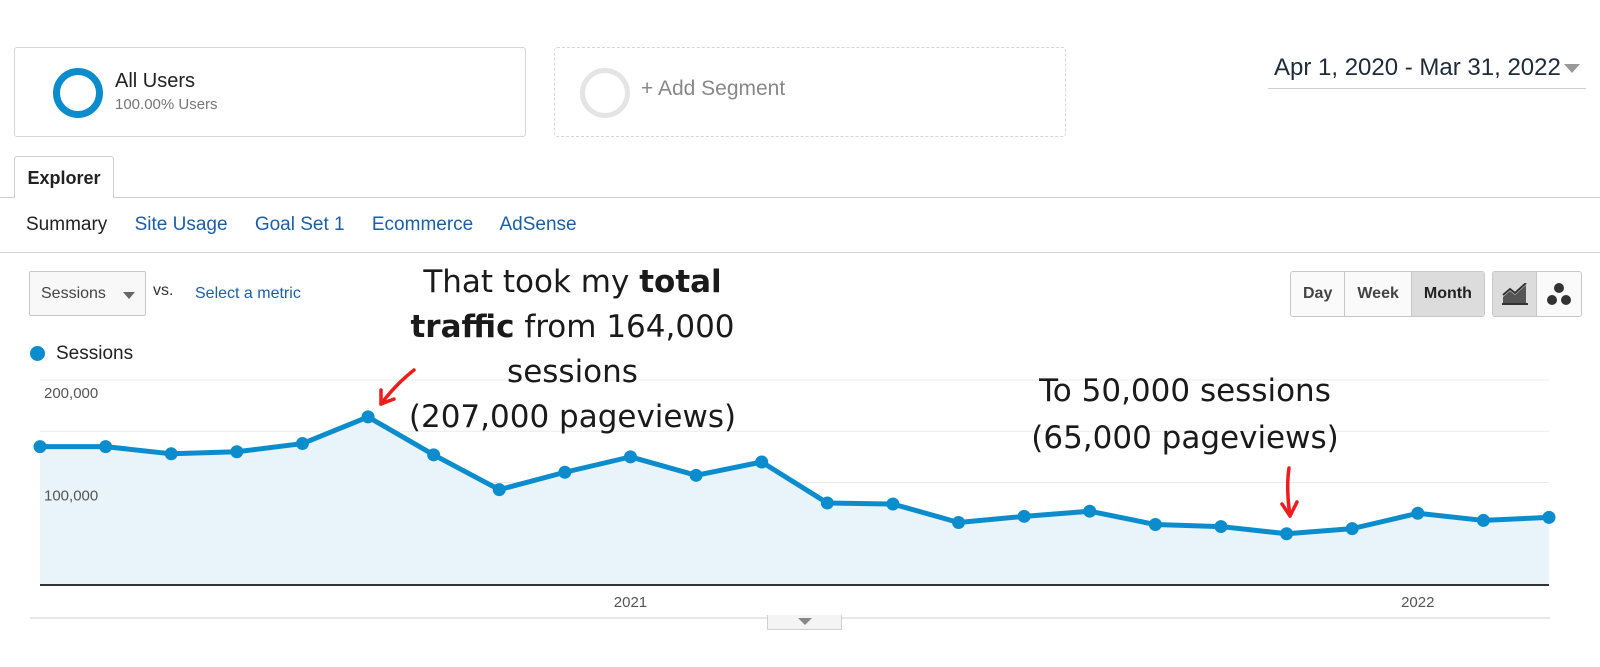  What do you see at coordinates (71, 496) in the screenshot?
I see `y-tick-label: 100,000` at bounding box center [71, 496].